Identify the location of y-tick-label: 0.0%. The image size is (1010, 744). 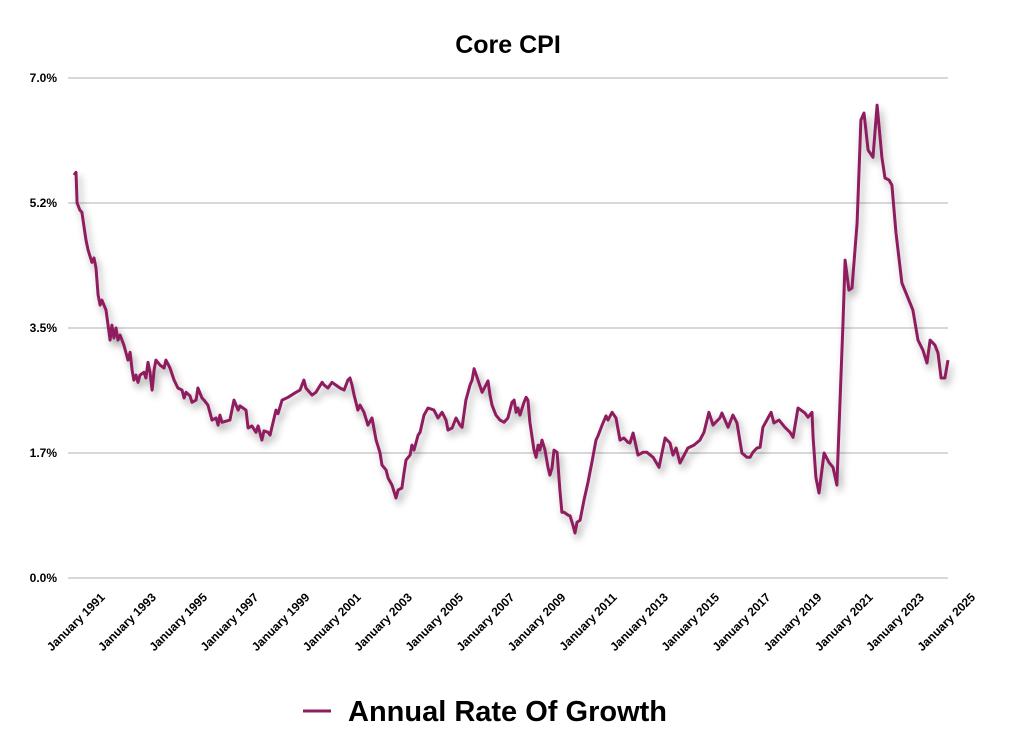
(44, 578).